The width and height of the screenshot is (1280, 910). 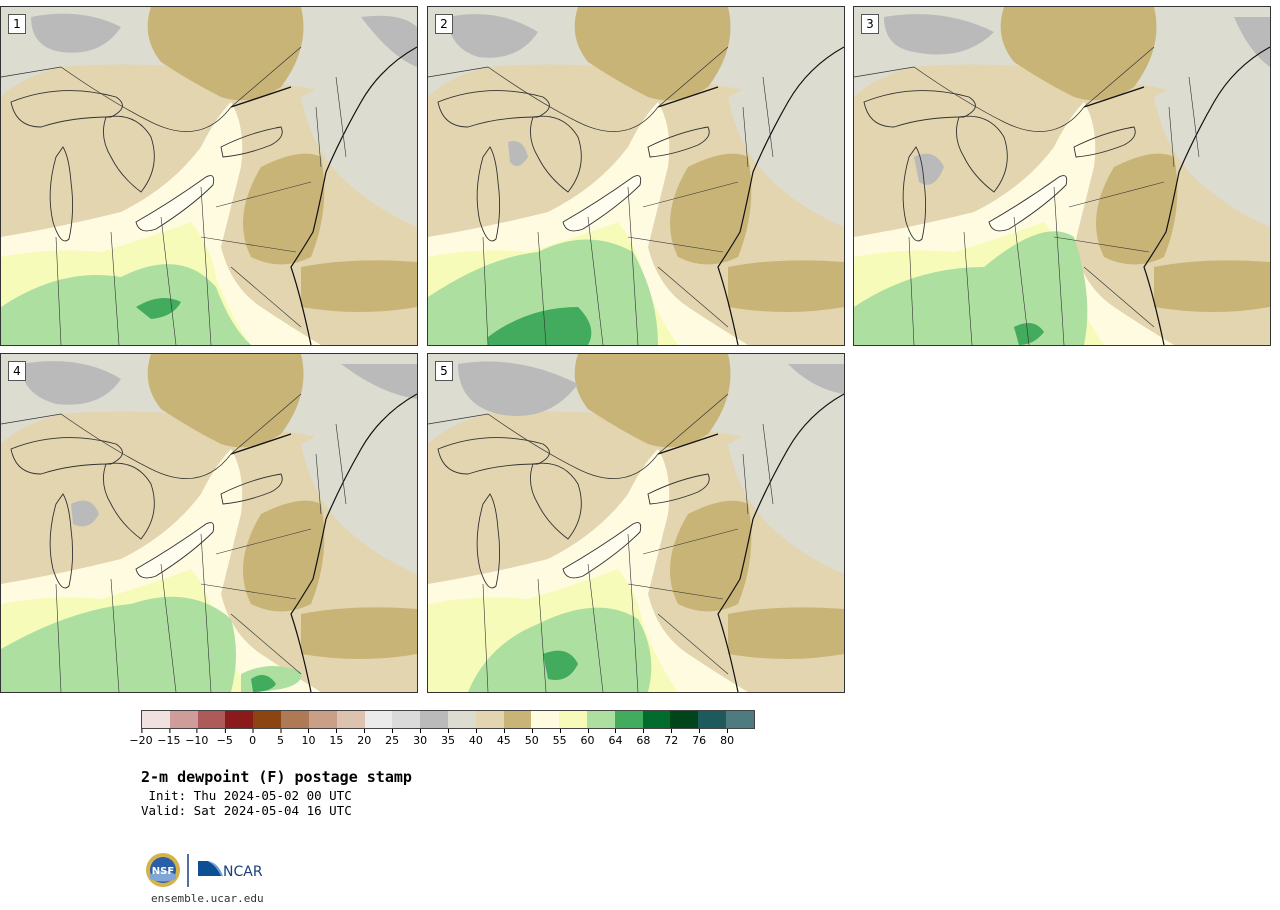 I want to click on colorbar-tick-label: 72, so click(x=671, y=738).